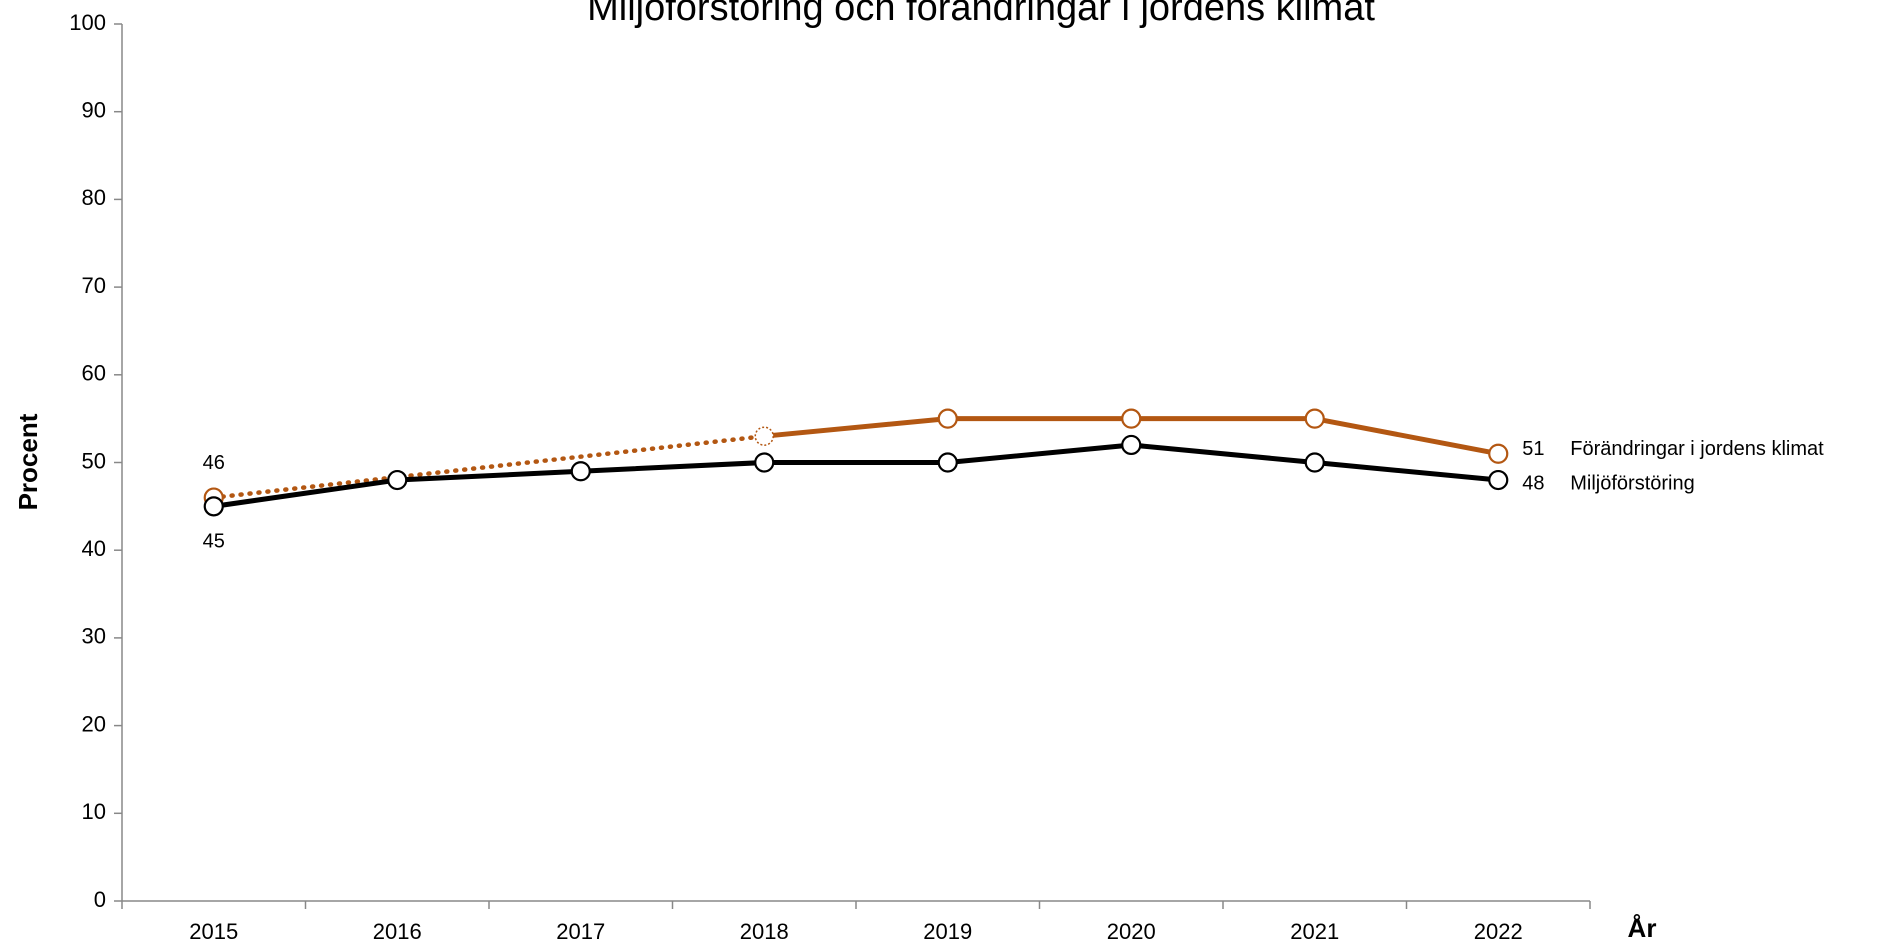  I want to click on y-tick-label: 20, so click(94, 723).